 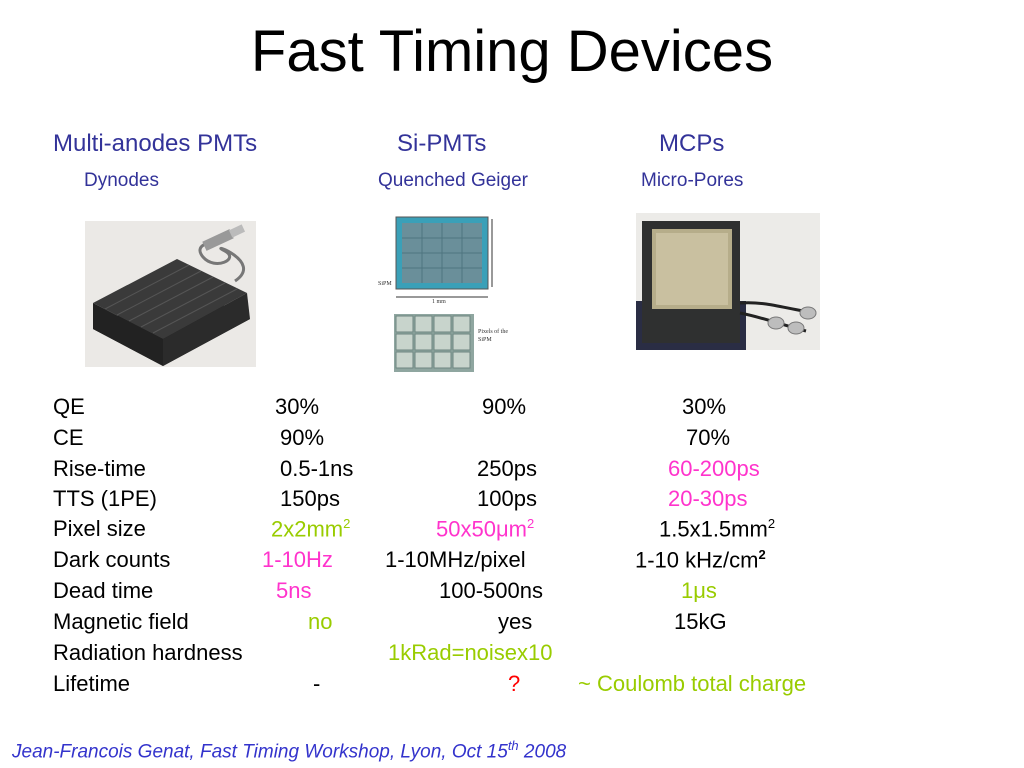 I want to click on mcp-value: 1-10 kHz/cm2, so click(x=700, y=560).